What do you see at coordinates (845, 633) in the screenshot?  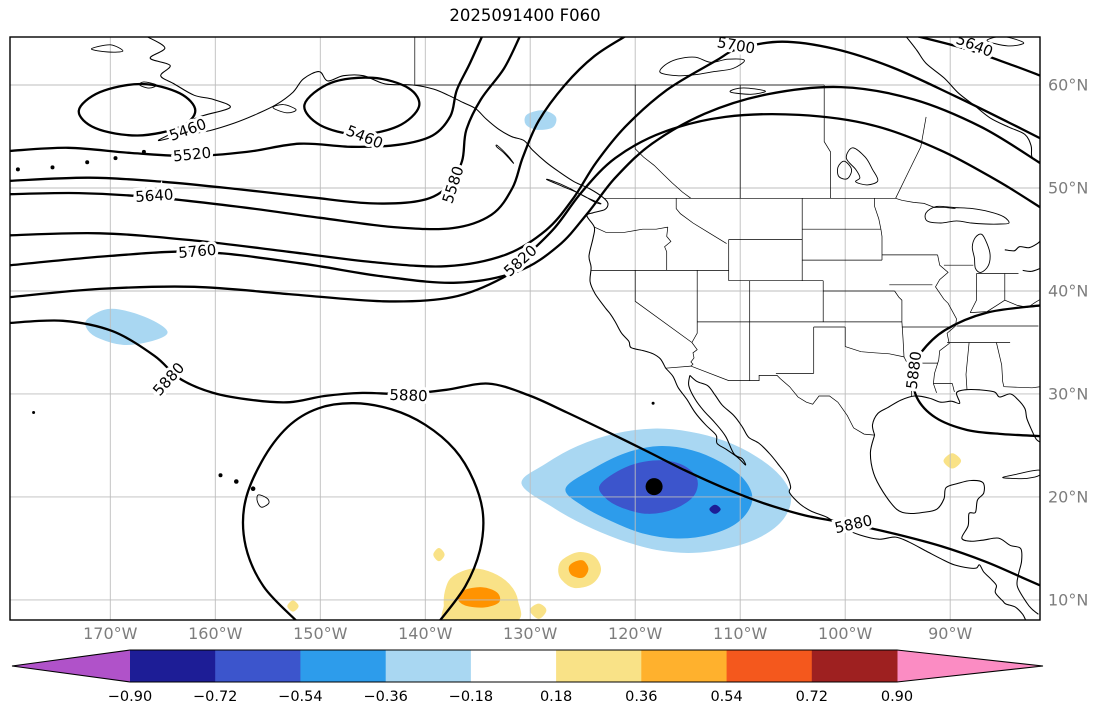 I see `x-tick-label: 100°W` at bounding box center [845, 633].